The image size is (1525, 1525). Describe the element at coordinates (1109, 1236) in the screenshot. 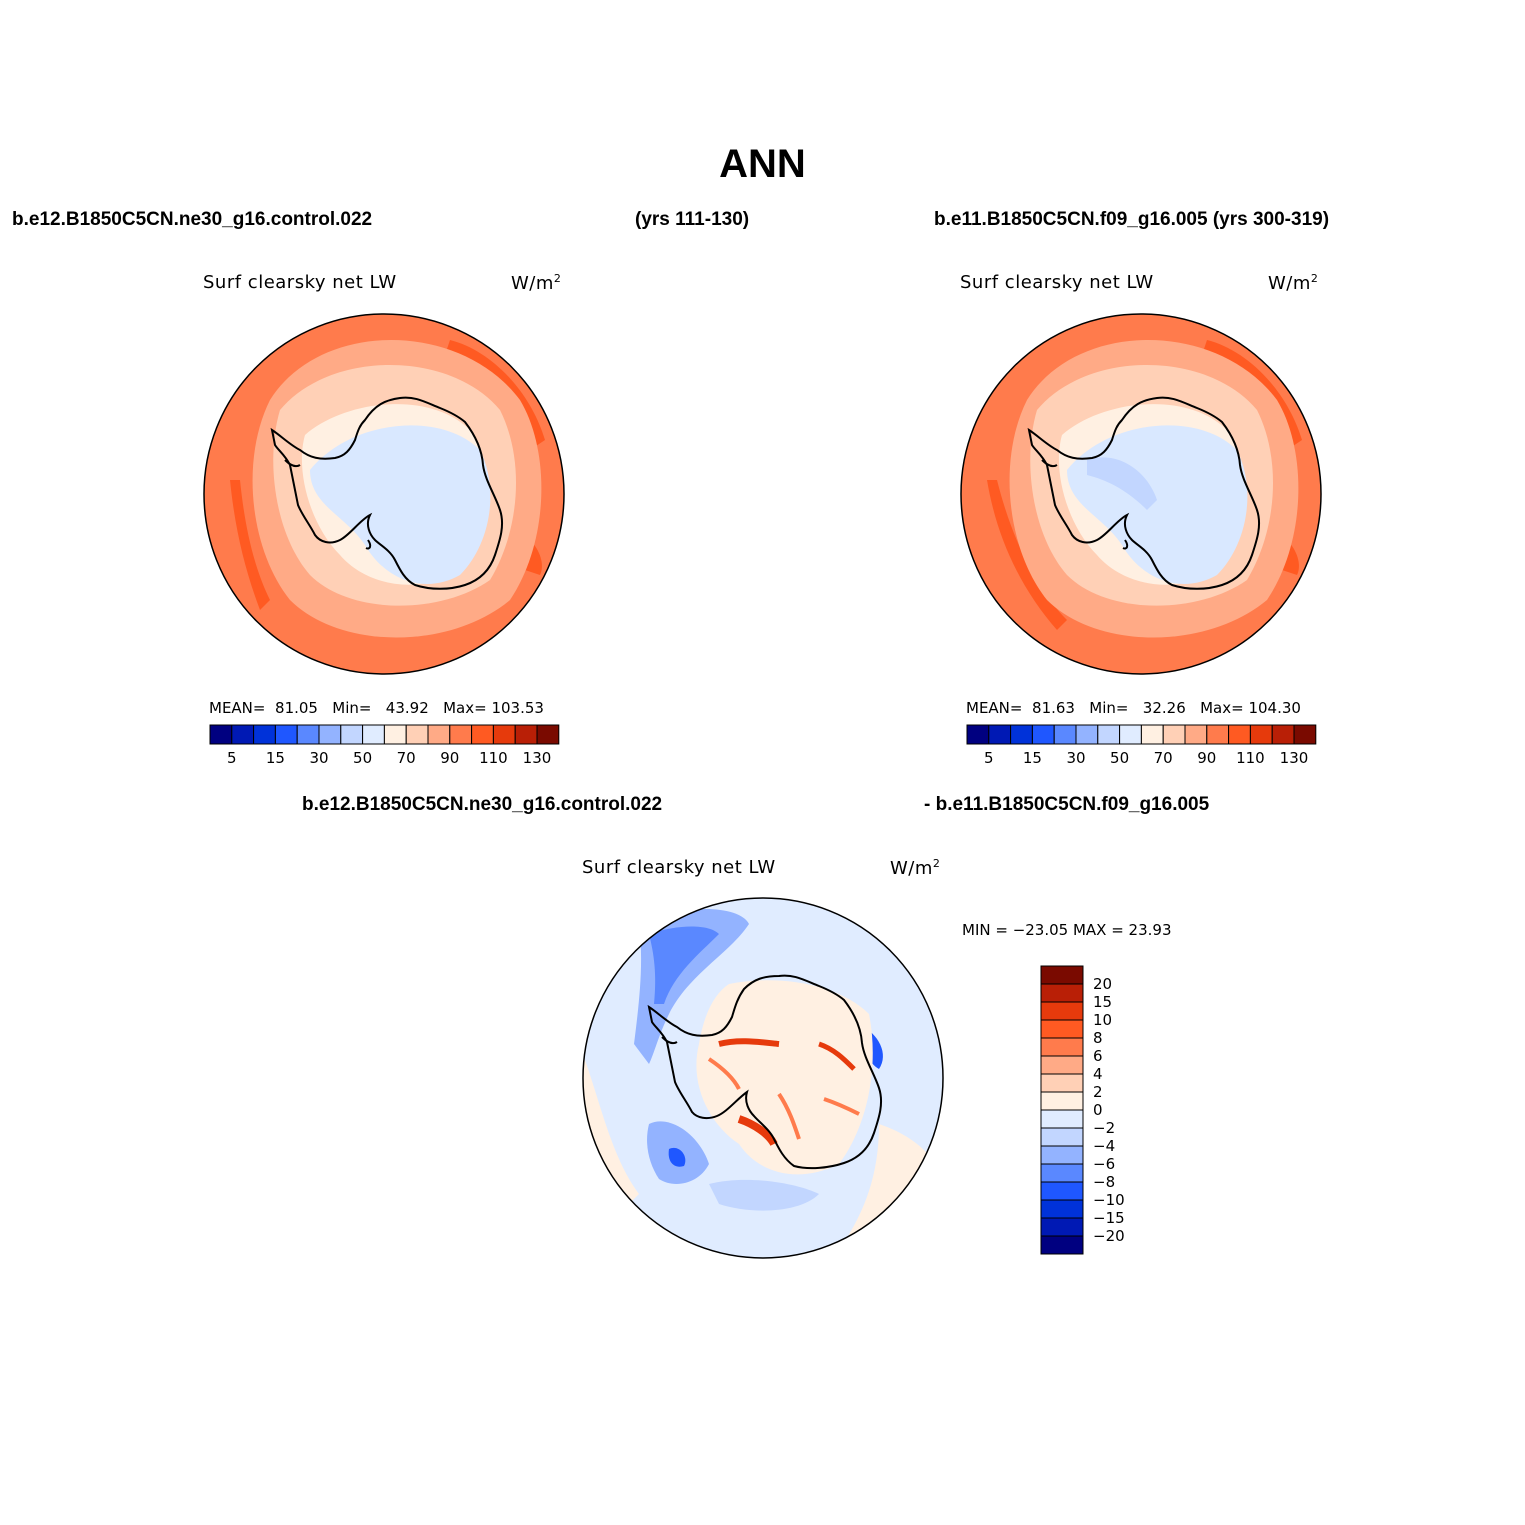

I see `colorbar-tick-label: −20` at that location.